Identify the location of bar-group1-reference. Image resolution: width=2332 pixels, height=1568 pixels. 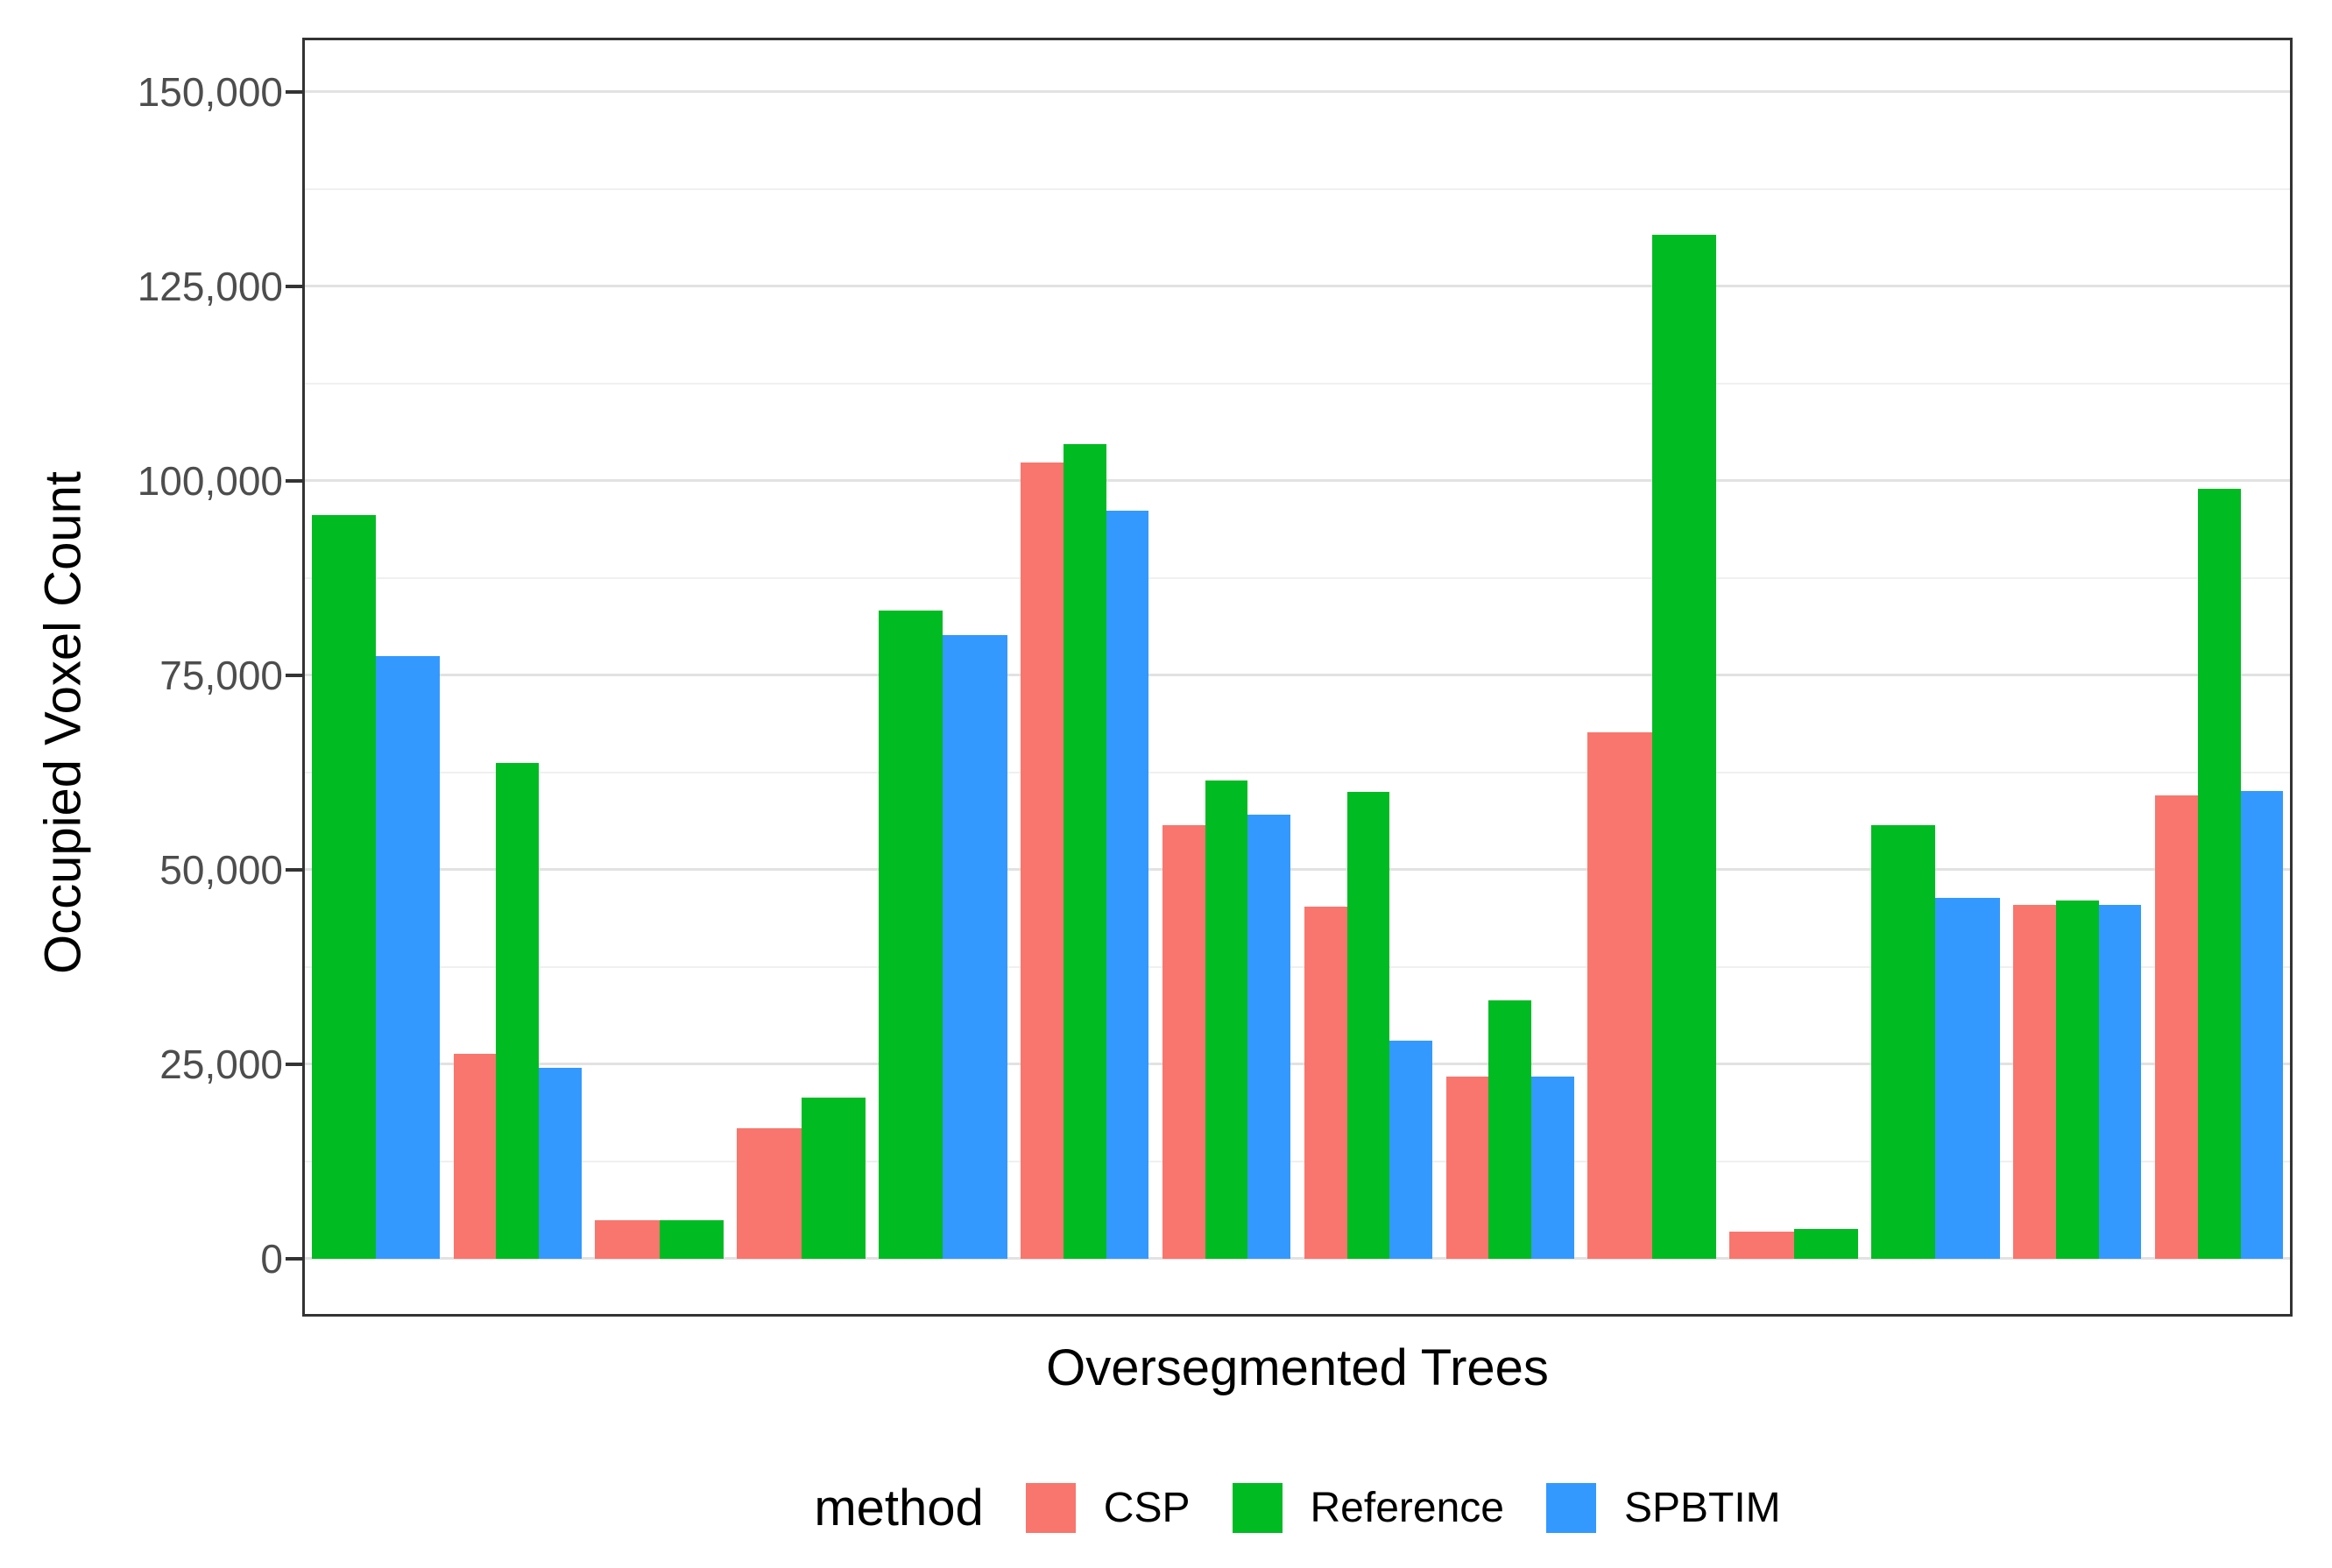
(343, 887).